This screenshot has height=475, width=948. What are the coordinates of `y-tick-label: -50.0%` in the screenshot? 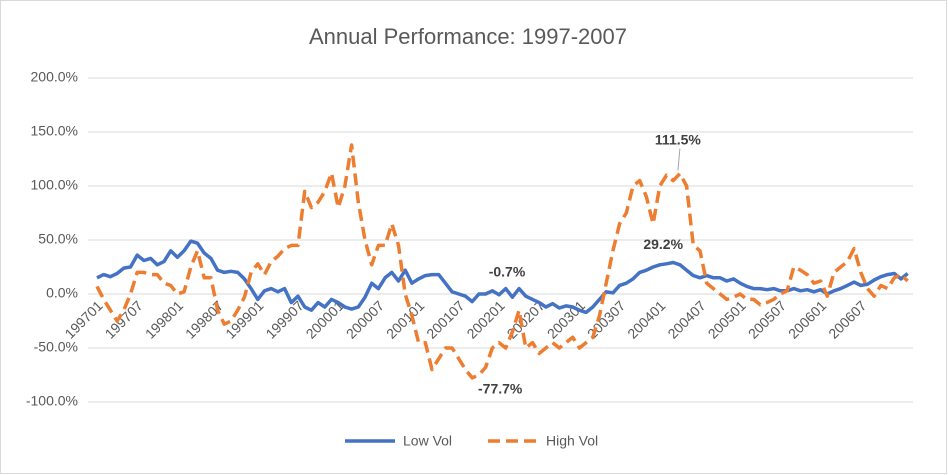 It's located at (56, 347).